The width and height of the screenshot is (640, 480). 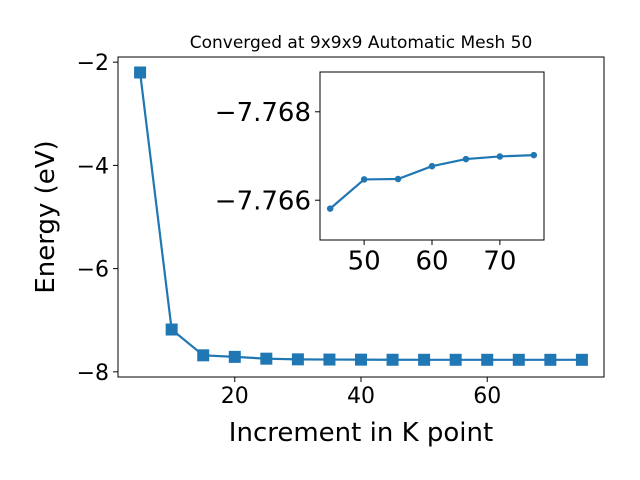 What do you see at coordinates (431, 262) in the screenshot?
I see `inset-x-tick-label: 60` at bounding box center [431, 262].